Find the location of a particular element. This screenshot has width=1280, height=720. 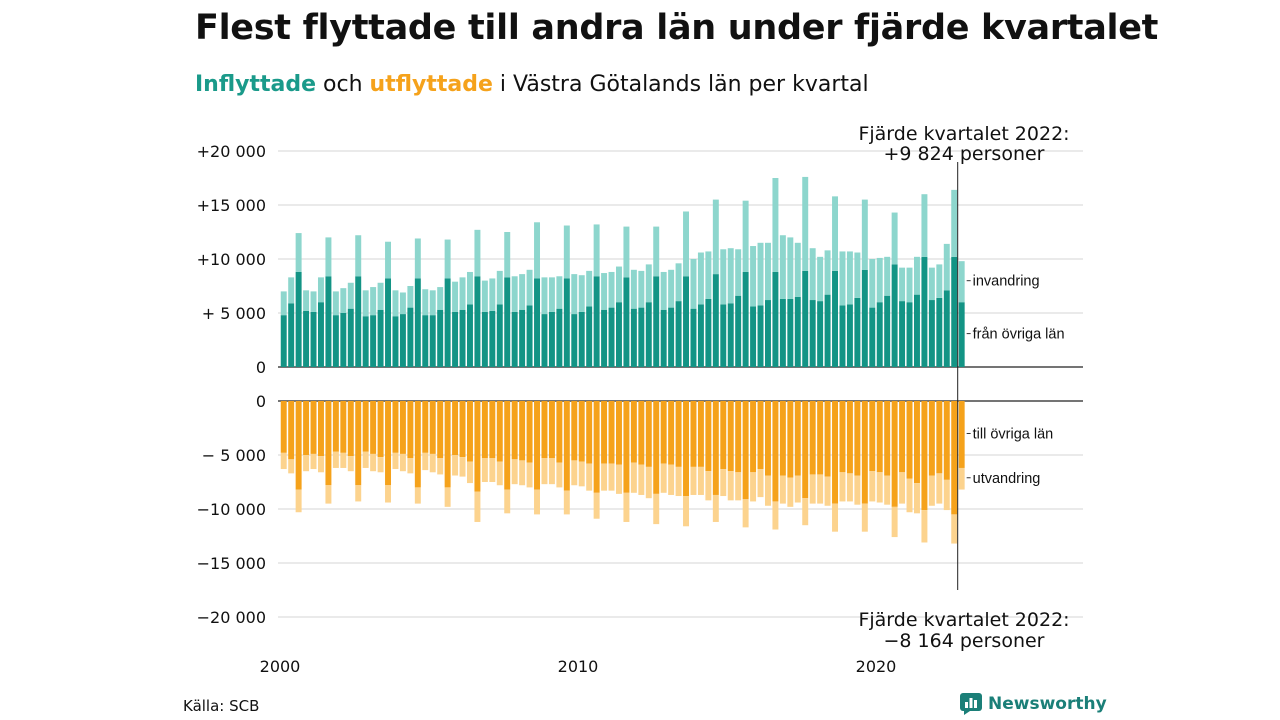

series-label-emigration: utvandring is located at coordinates (1007, 479).